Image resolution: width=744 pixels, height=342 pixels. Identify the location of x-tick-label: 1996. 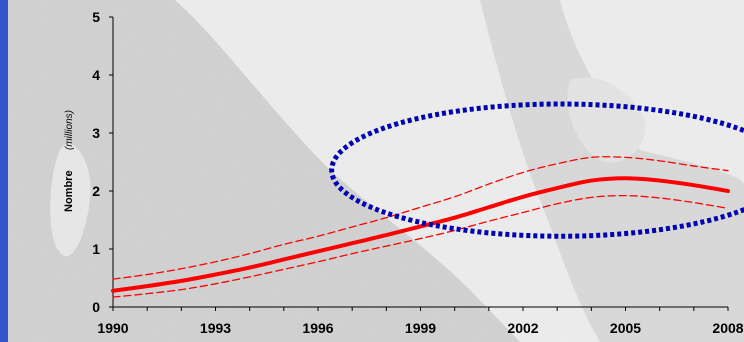
(317, 328).